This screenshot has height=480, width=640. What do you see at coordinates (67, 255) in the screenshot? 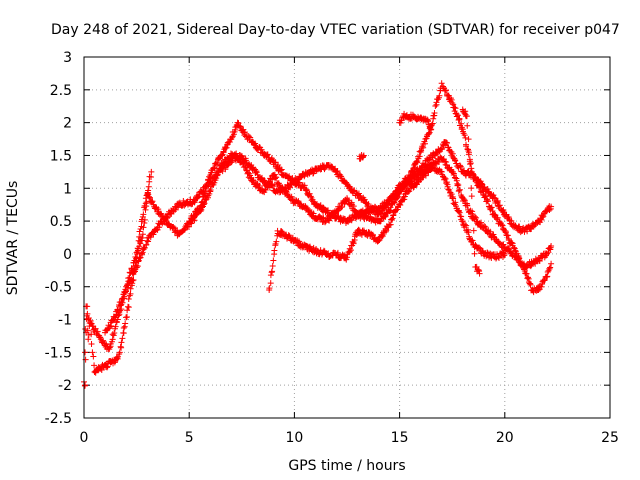
I see `y-tick-label: 0` at bounding box center [67, 255].